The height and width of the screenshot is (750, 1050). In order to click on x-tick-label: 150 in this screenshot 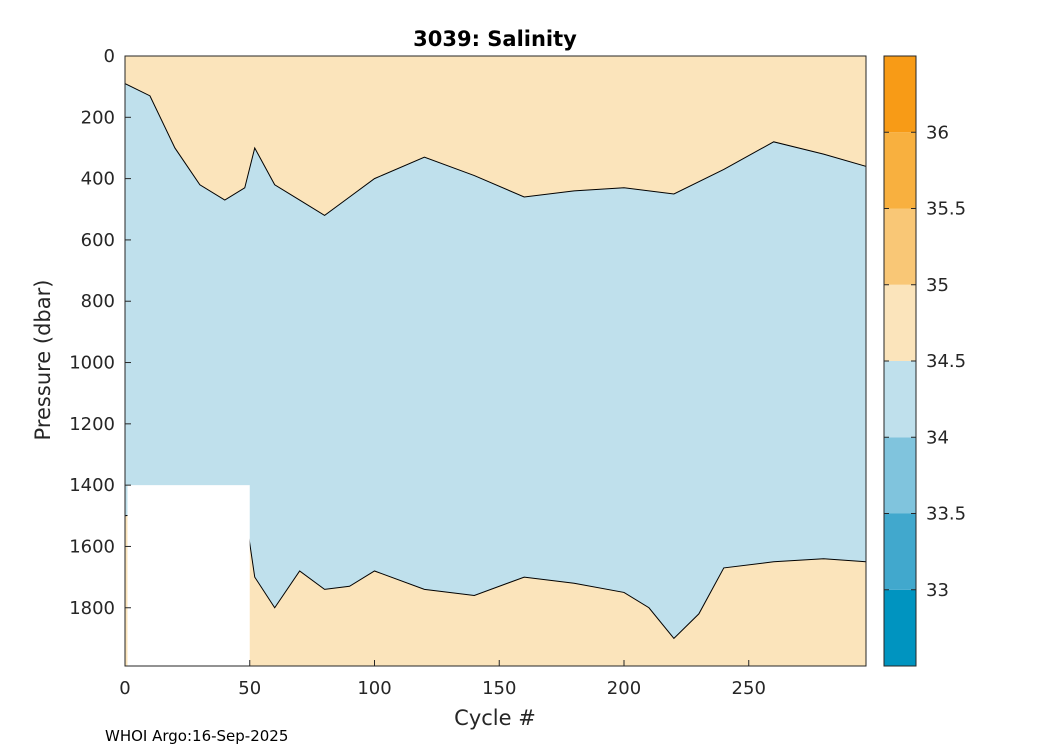, I will do `click(499, 688)`.